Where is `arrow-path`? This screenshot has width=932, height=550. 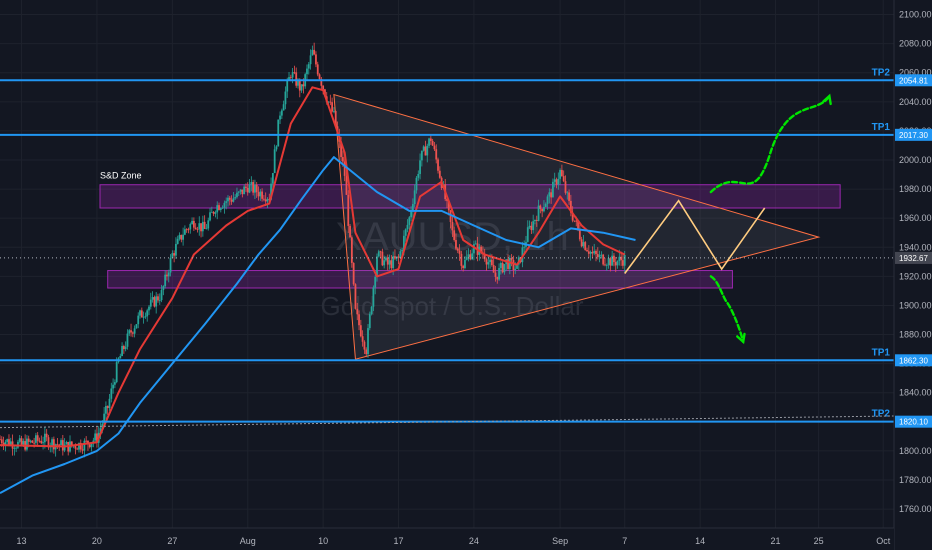
arrow-path is located at coordinates (770, 144).